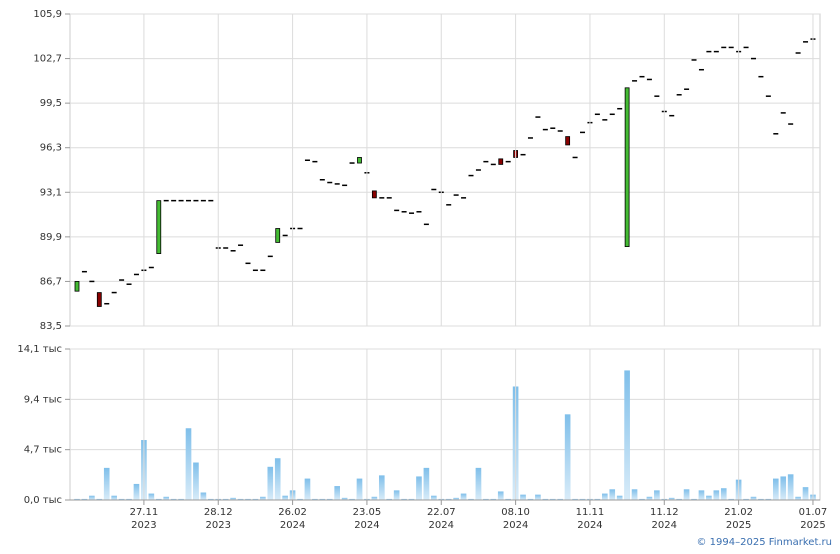  Describe the element at coordinates (218, 512) in the screenshot. I see `x-tick-label: 28.12` at that location.